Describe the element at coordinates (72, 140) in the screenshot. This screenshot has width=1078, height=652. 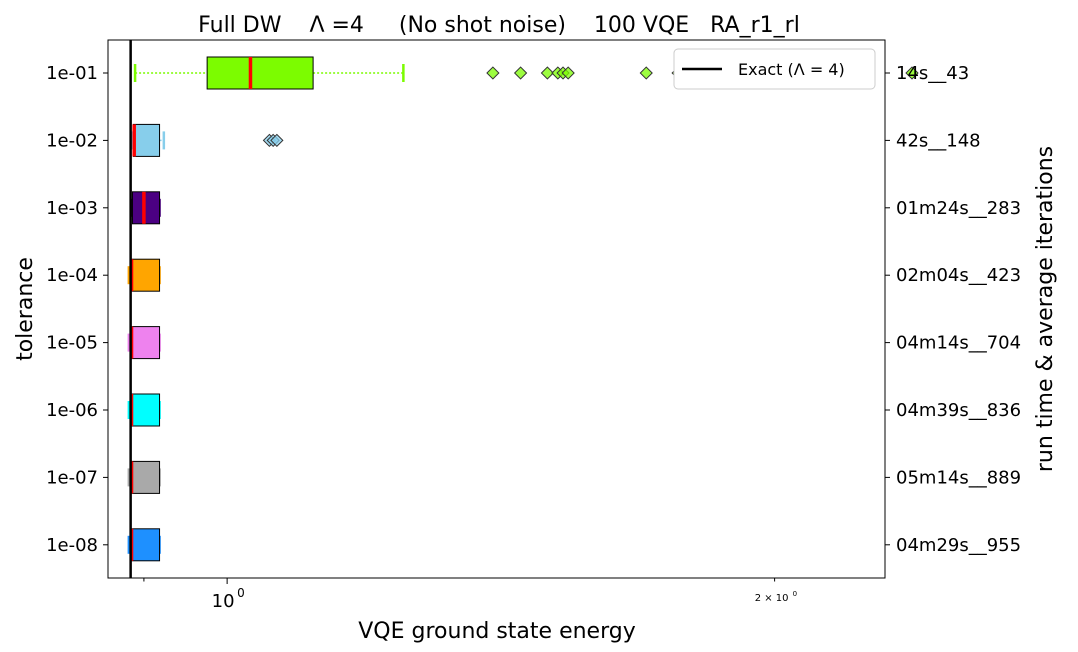
I see `y-tick-label: 1e-02` at that location.